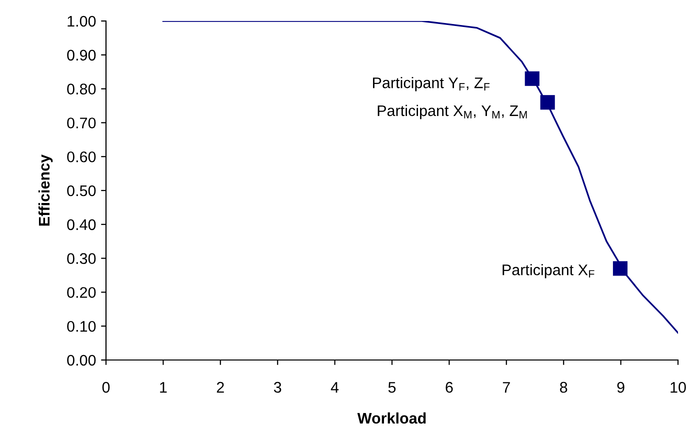 The image size is (687, 436). What do you see at coordinates (81, 360) in the screenshot?
I see `y-tick-label: 0.00` at bounding box center [81, 360].